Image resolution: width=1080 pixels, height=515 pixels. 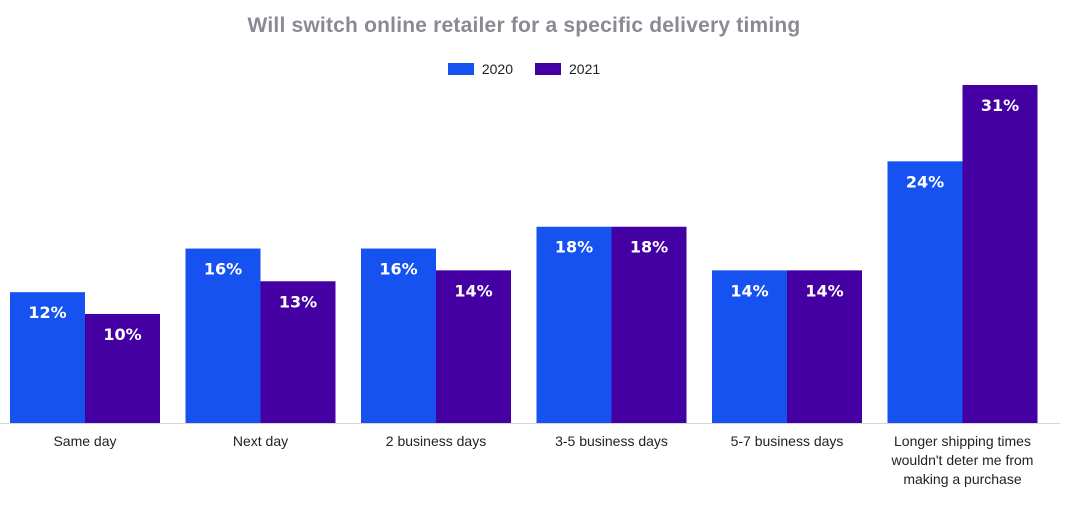 What do you see at coordinates (497, 69) in the screenshot?
I see `legend-label-2020: 2020` at bounding box center [497, 69].